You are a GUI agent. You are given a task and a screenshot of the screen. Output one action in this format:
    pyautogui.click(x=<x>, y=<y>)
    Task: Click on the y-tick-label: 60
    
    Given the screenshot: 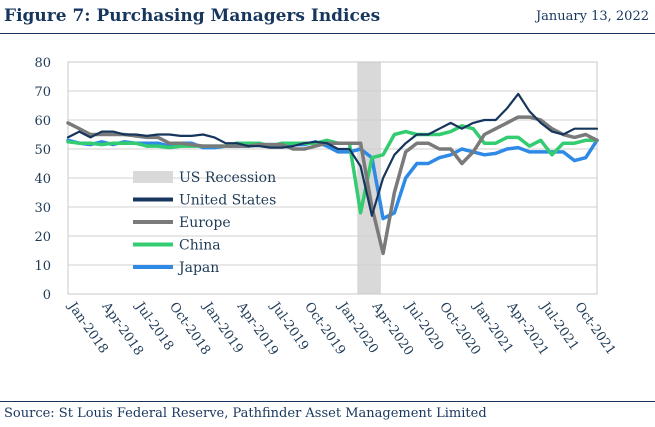 What is the action you would take?
    pyautogui.click(x=42, y=121)
    